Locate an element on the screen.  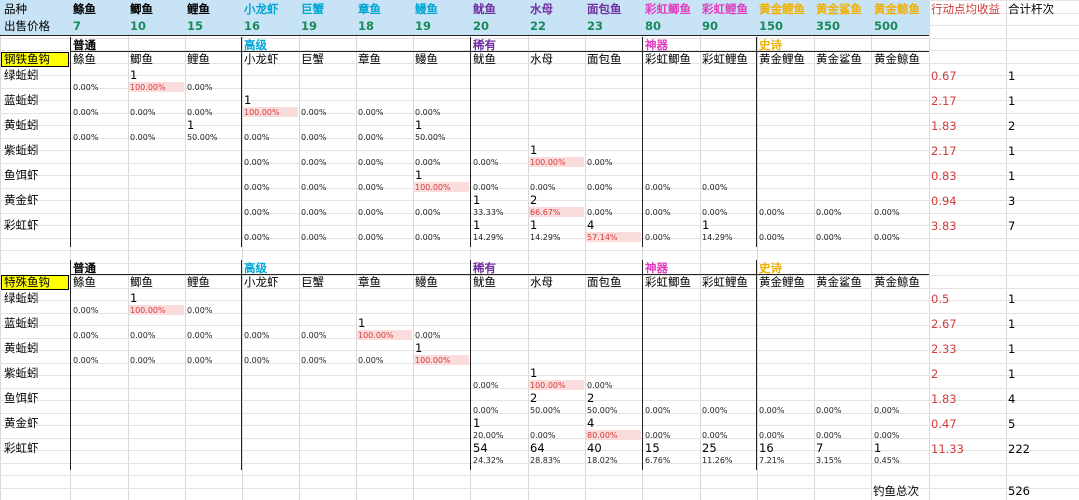
header-label-price: 出售价格 is located at coordinates (27, 26).